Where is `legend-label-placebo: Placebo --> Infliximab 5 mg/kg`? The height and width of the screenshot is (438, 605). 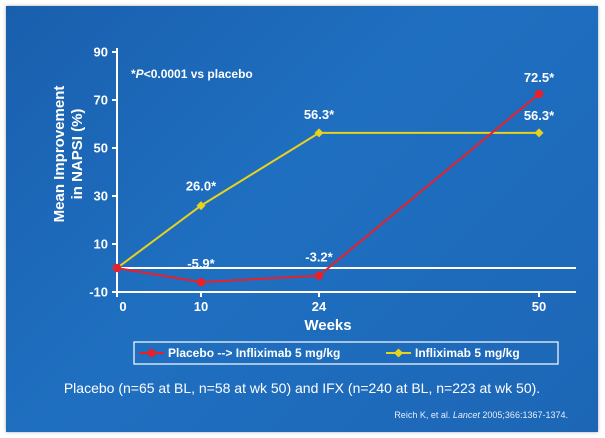
legend-label-placebo: Placebo --> Infliximab 5 mg/kg is located at coordinates (254, 353).